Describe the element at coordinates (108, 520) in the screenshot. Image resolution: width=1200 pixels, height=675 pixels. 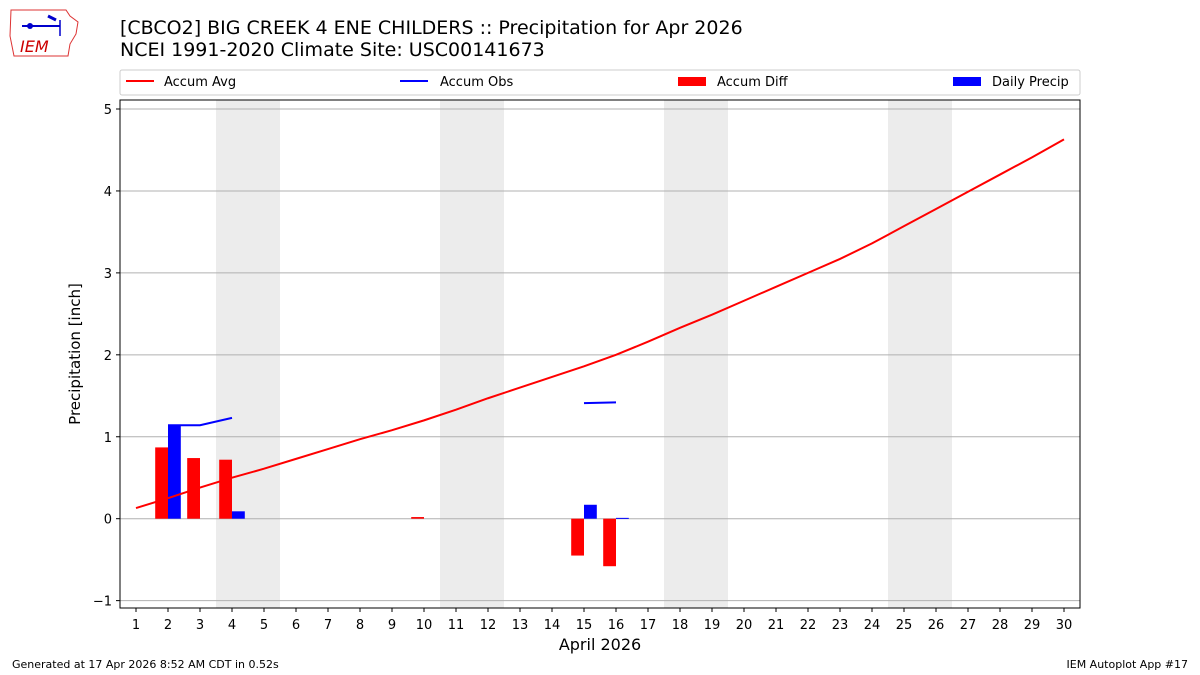
I see `y-tick-label: 0` at that location.